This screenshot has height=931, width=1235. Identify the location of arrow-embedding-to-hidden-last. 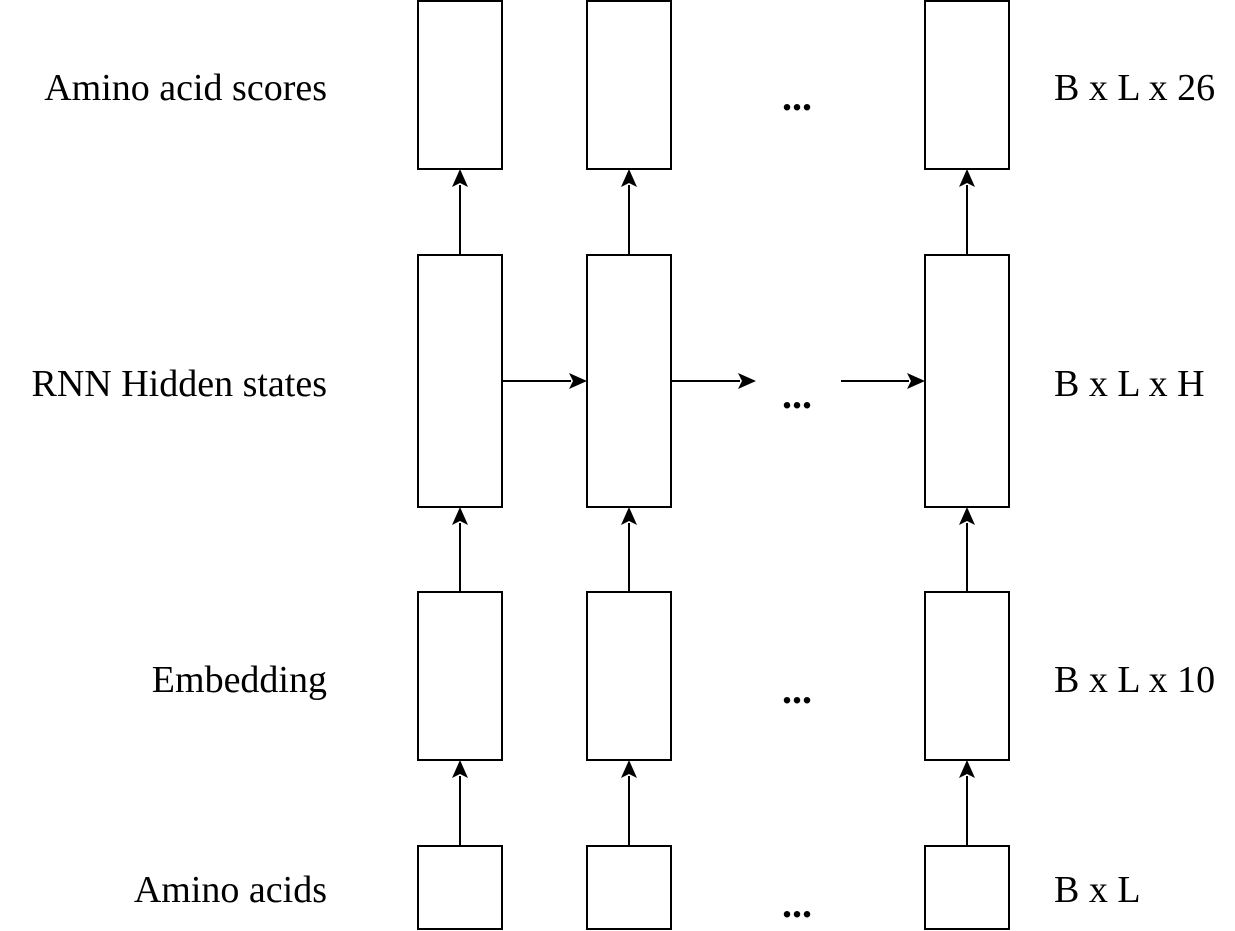
(967, 549).